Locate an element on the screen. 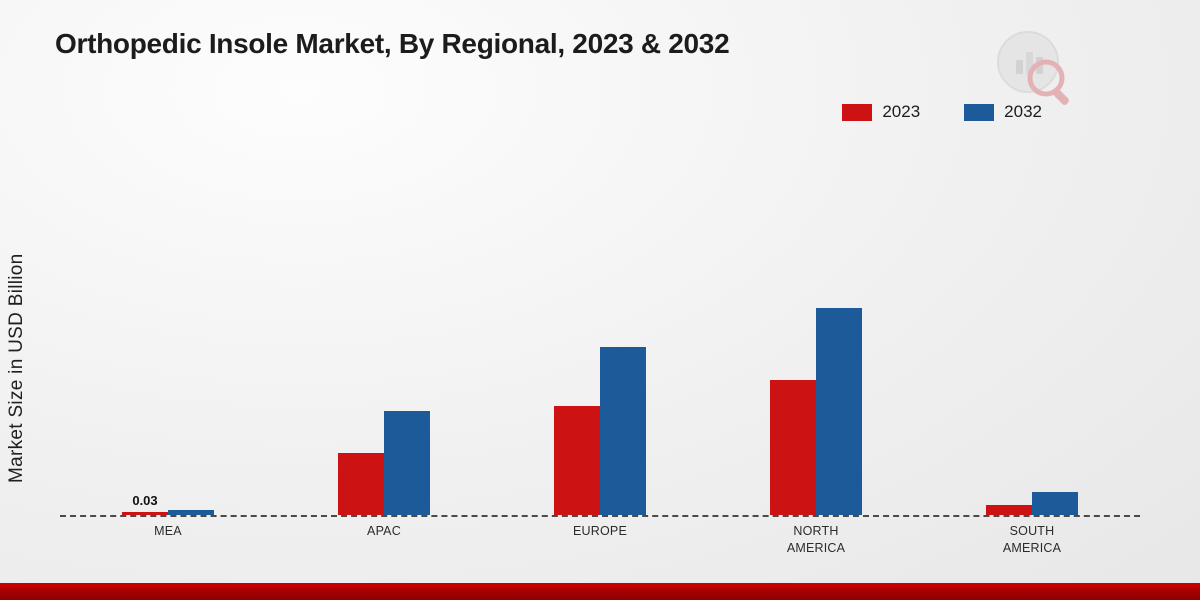  x-axis-label-mea: MEA is located at coordinates (168, 531).